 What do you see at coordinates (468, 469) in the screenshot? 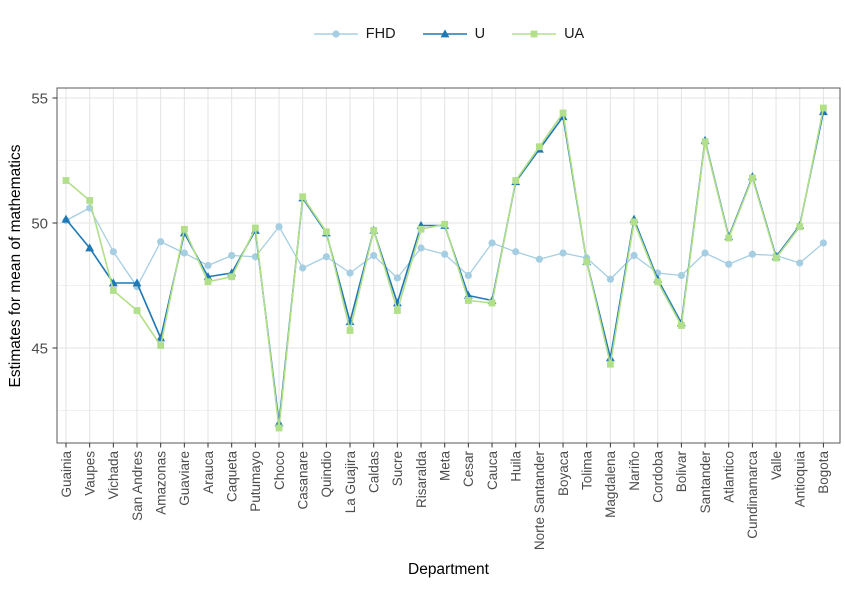
I see `x-tick-label: Cesar` at bounding box center [468, 469].